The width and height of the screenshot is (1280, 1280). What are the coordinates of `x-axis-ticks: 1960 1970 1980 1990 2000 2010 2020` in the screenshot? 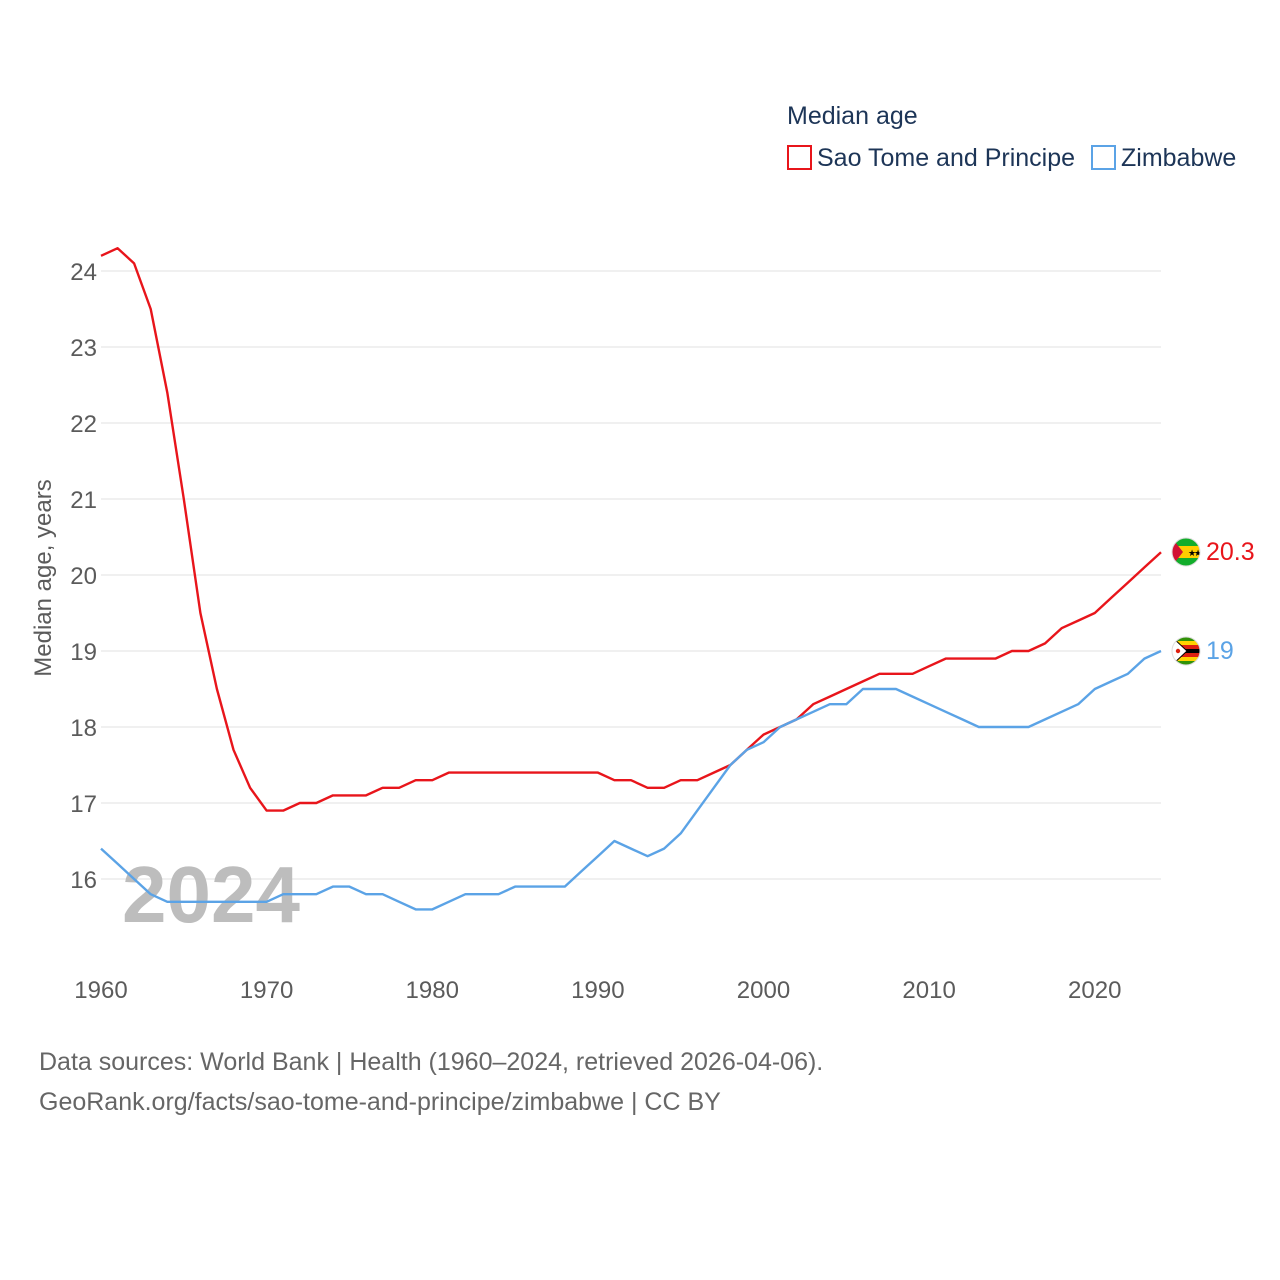 It's located at (597, 990).